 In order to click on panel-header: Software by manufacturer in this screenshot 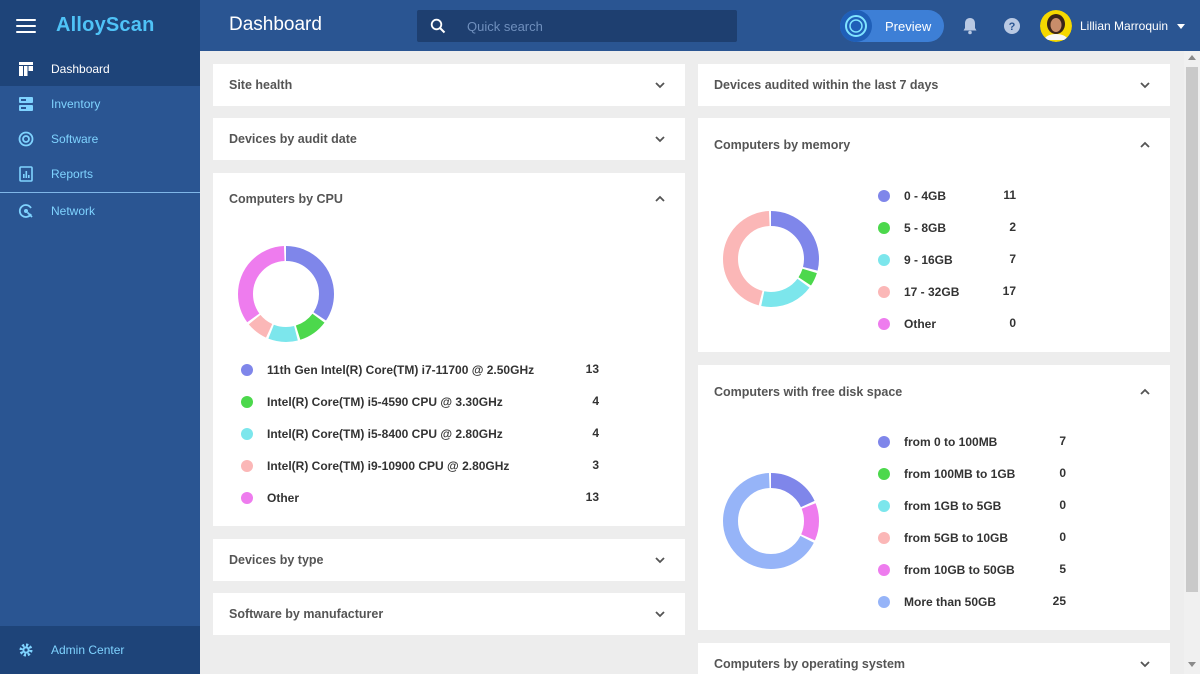, I will do `click(449, 614)`.